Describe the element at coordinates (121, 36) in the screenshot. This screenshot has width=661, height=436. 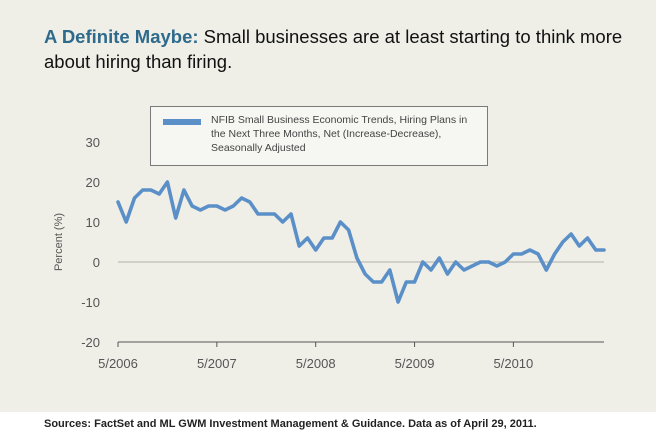
I see `title-lead: A Definite Maybe:` at that location.